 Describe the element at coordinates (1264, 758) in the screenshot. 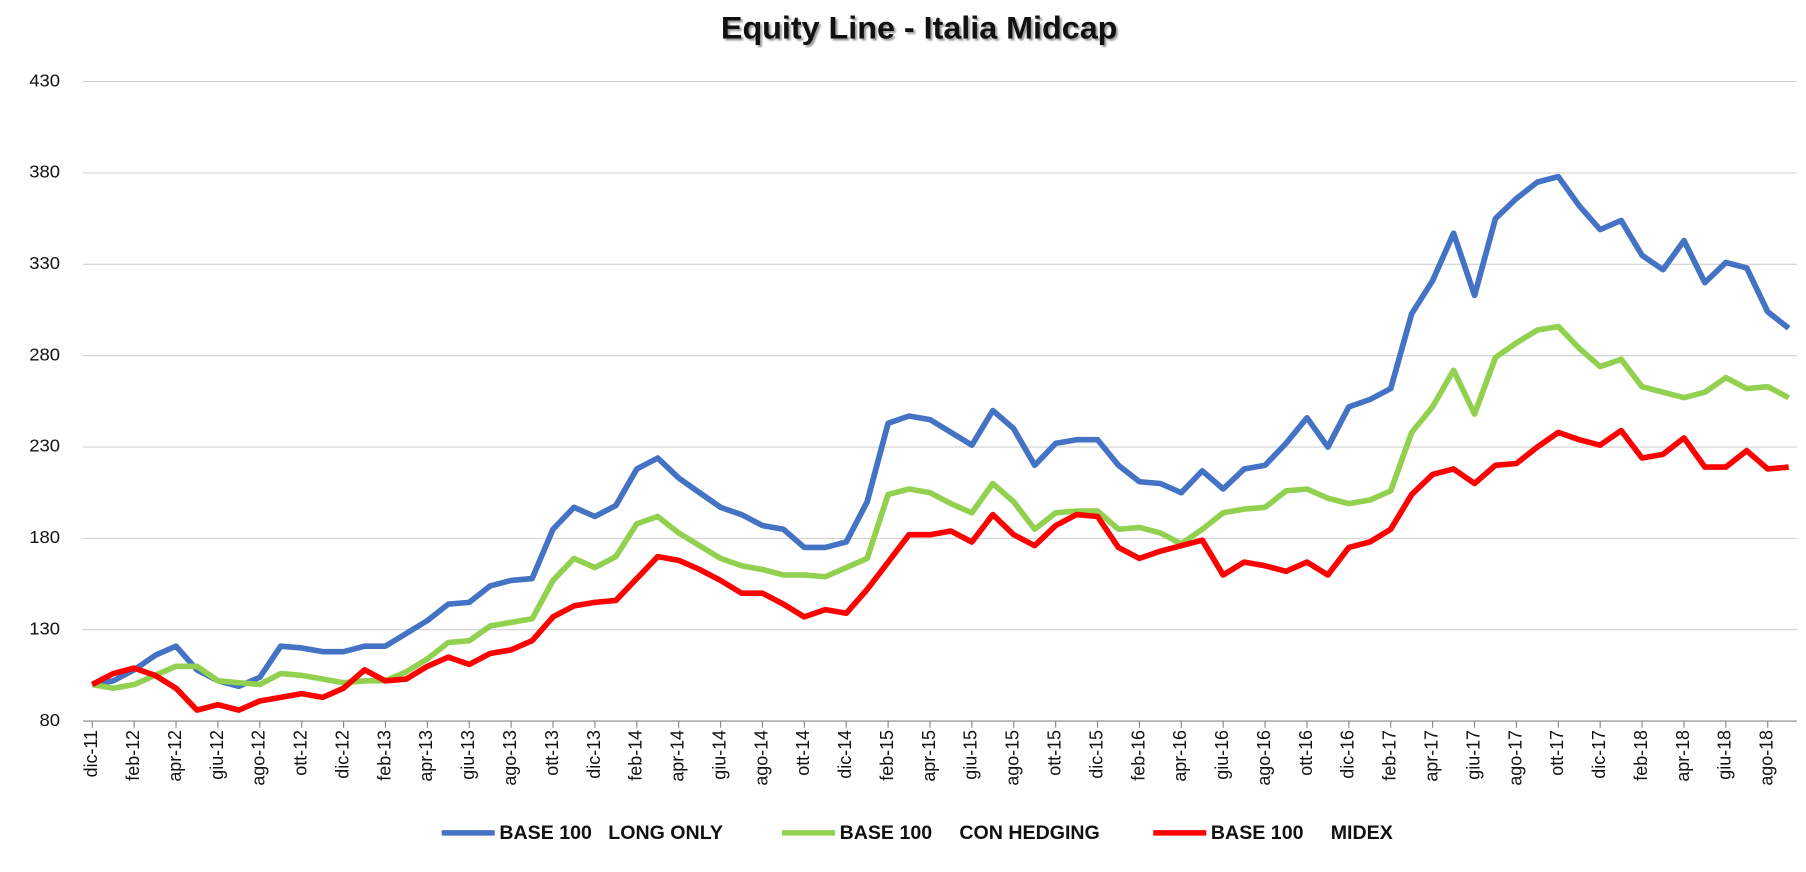

I see `x-tick-label: ago-16` at that location.